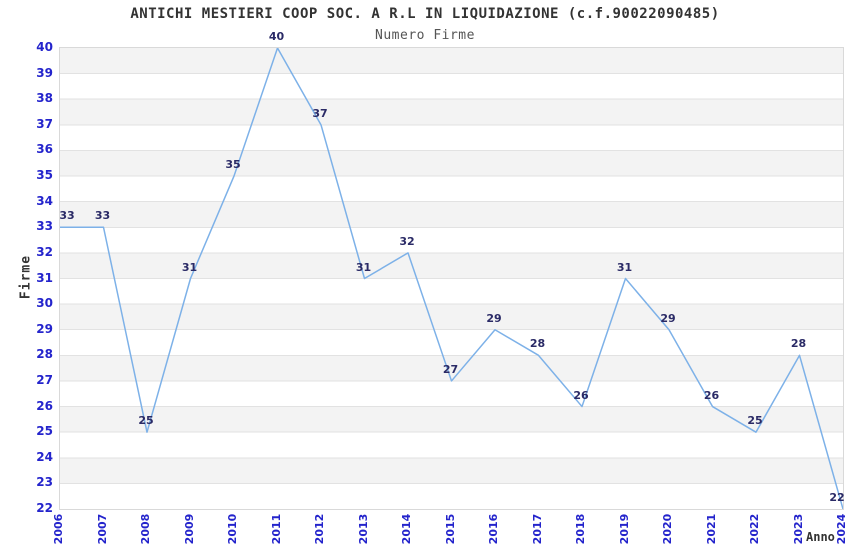 This screenshot has width=850, height=550. I want to click on y-tick-label: 25, so click(44, 431).